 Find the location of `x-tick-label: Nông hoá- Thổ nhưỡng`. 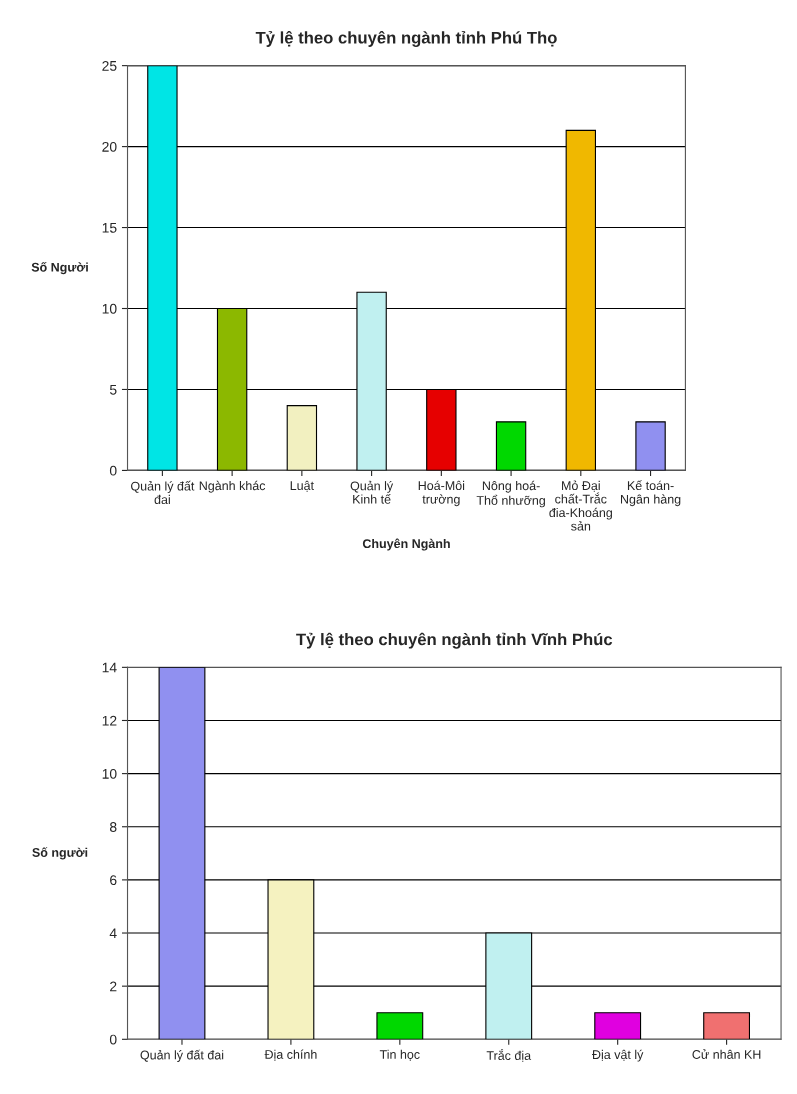

x-tick-label: Nông hoá- Thổ nhưỡng is located at coordinates (510, 494).